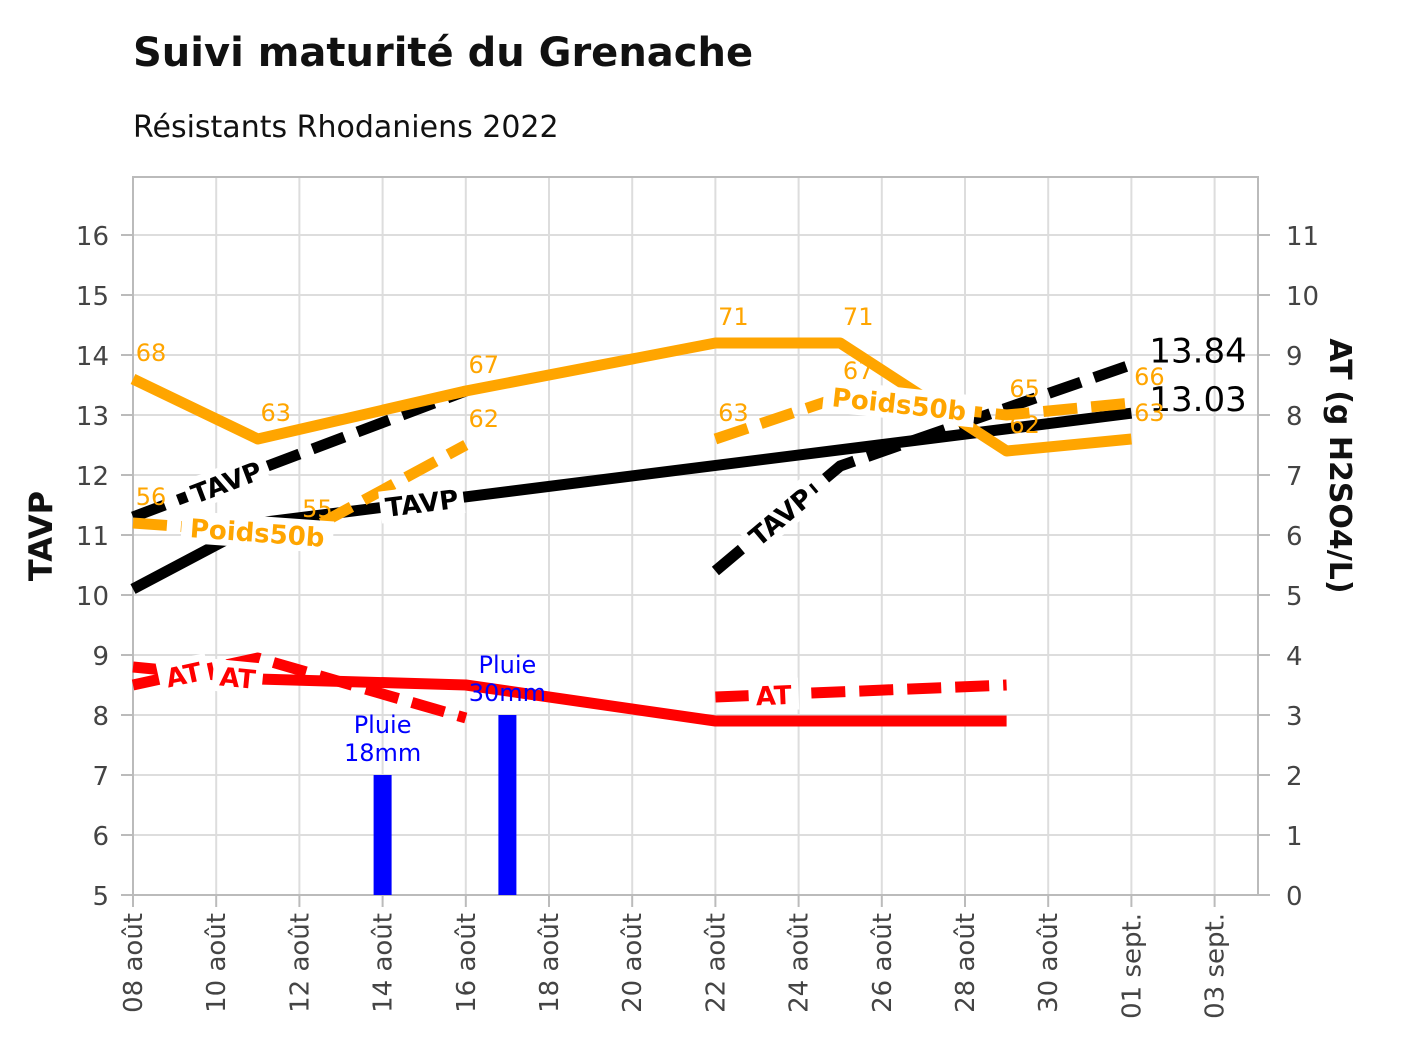 The width and height of the screenshot is (1417, 1062). I want to click on point-value-label: 66, so click(1149, 377).